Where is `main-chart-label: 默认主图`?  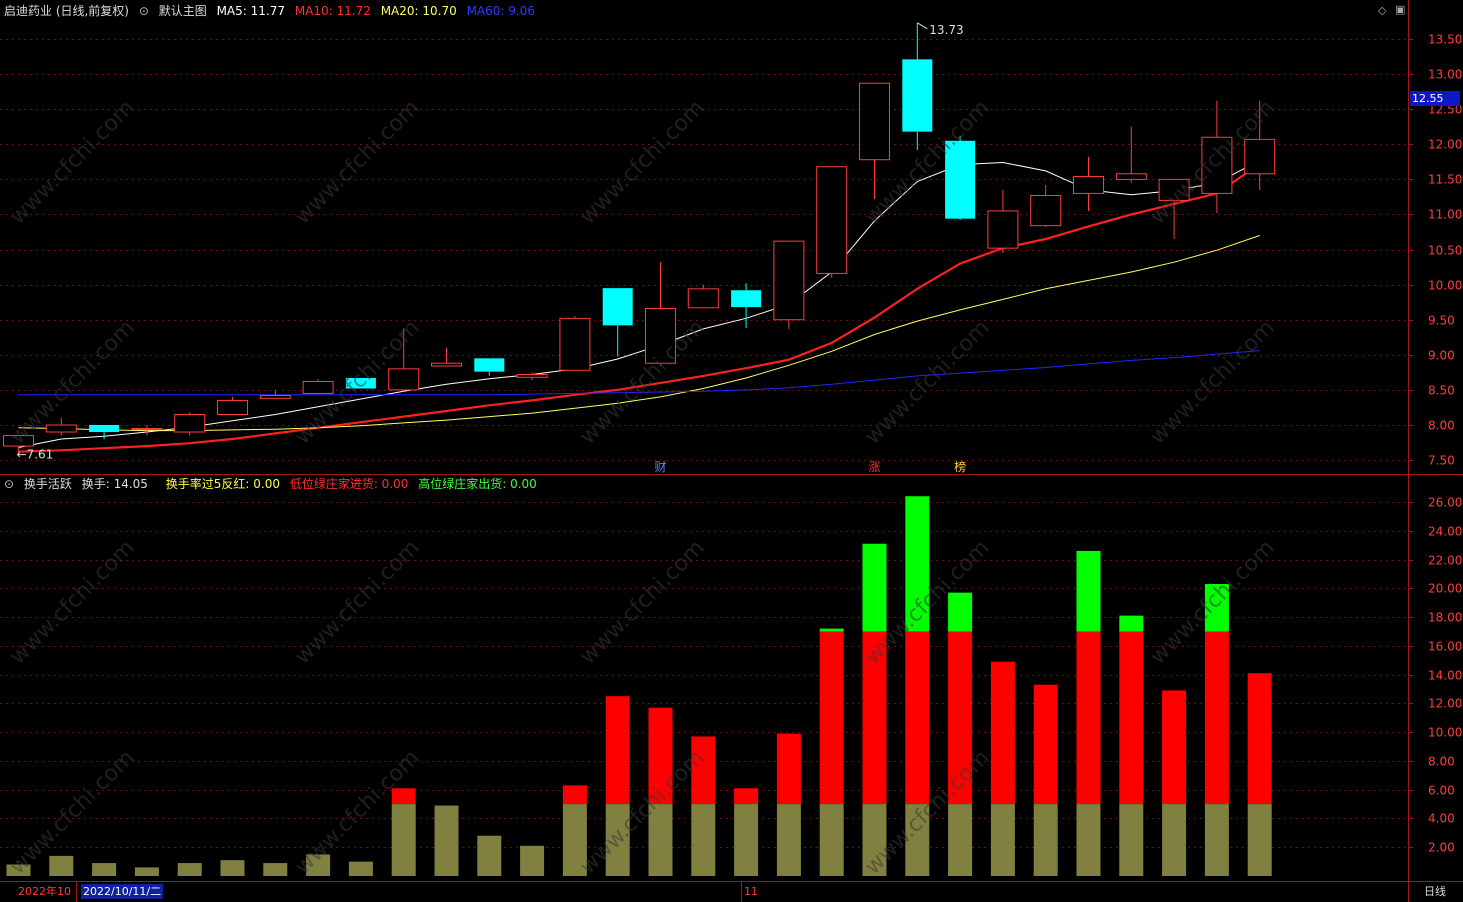
main-chart-label: 默认主图 is located at coordinates (182, 11).